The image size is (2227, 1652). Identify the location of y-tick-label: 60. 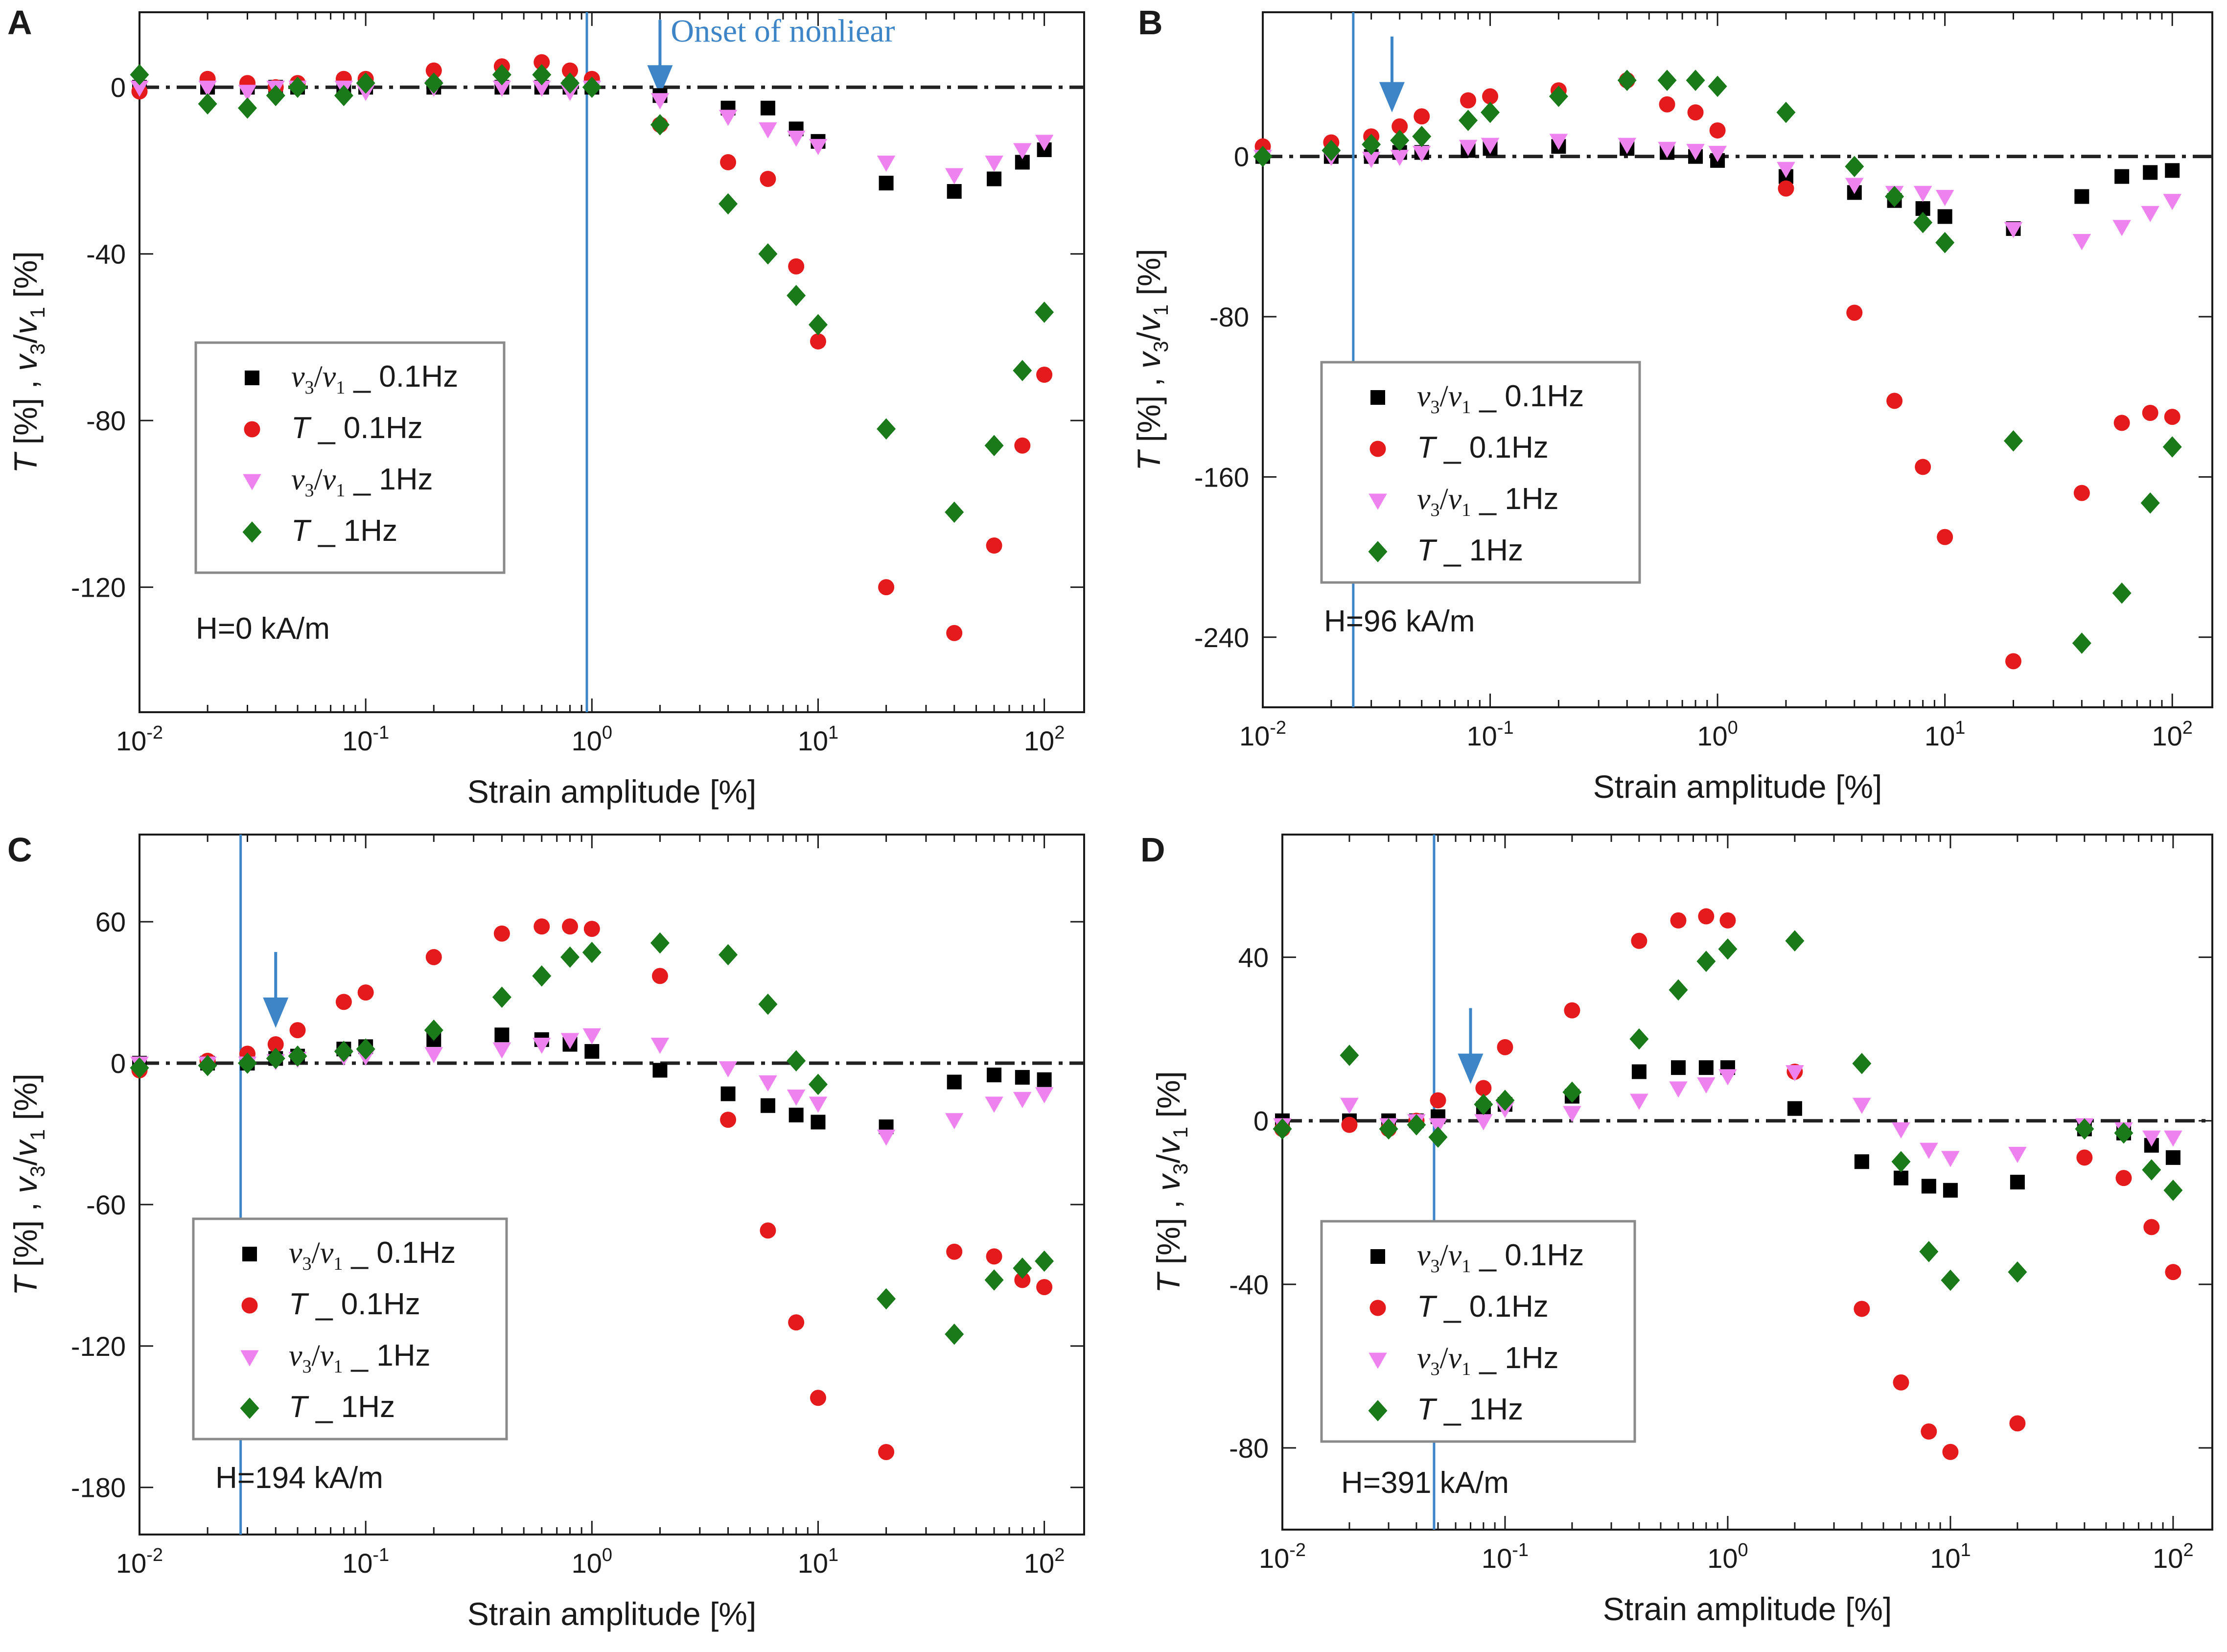
(110, 922).